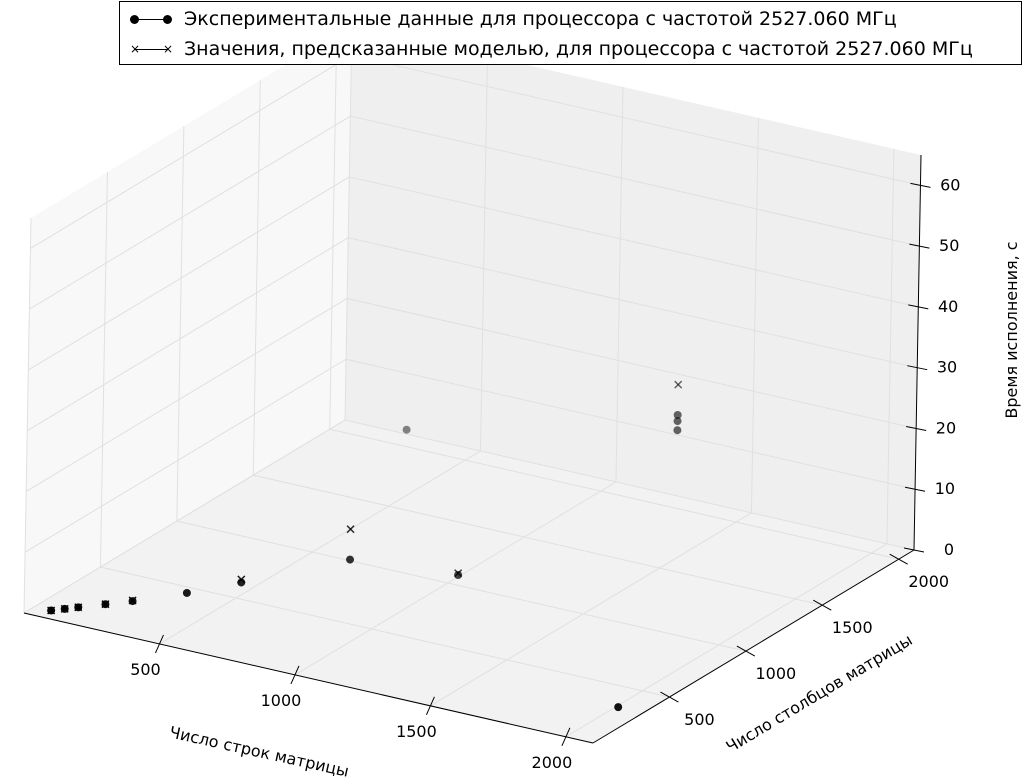  I want to click on z-tick-label: 20, so click(946, 427).